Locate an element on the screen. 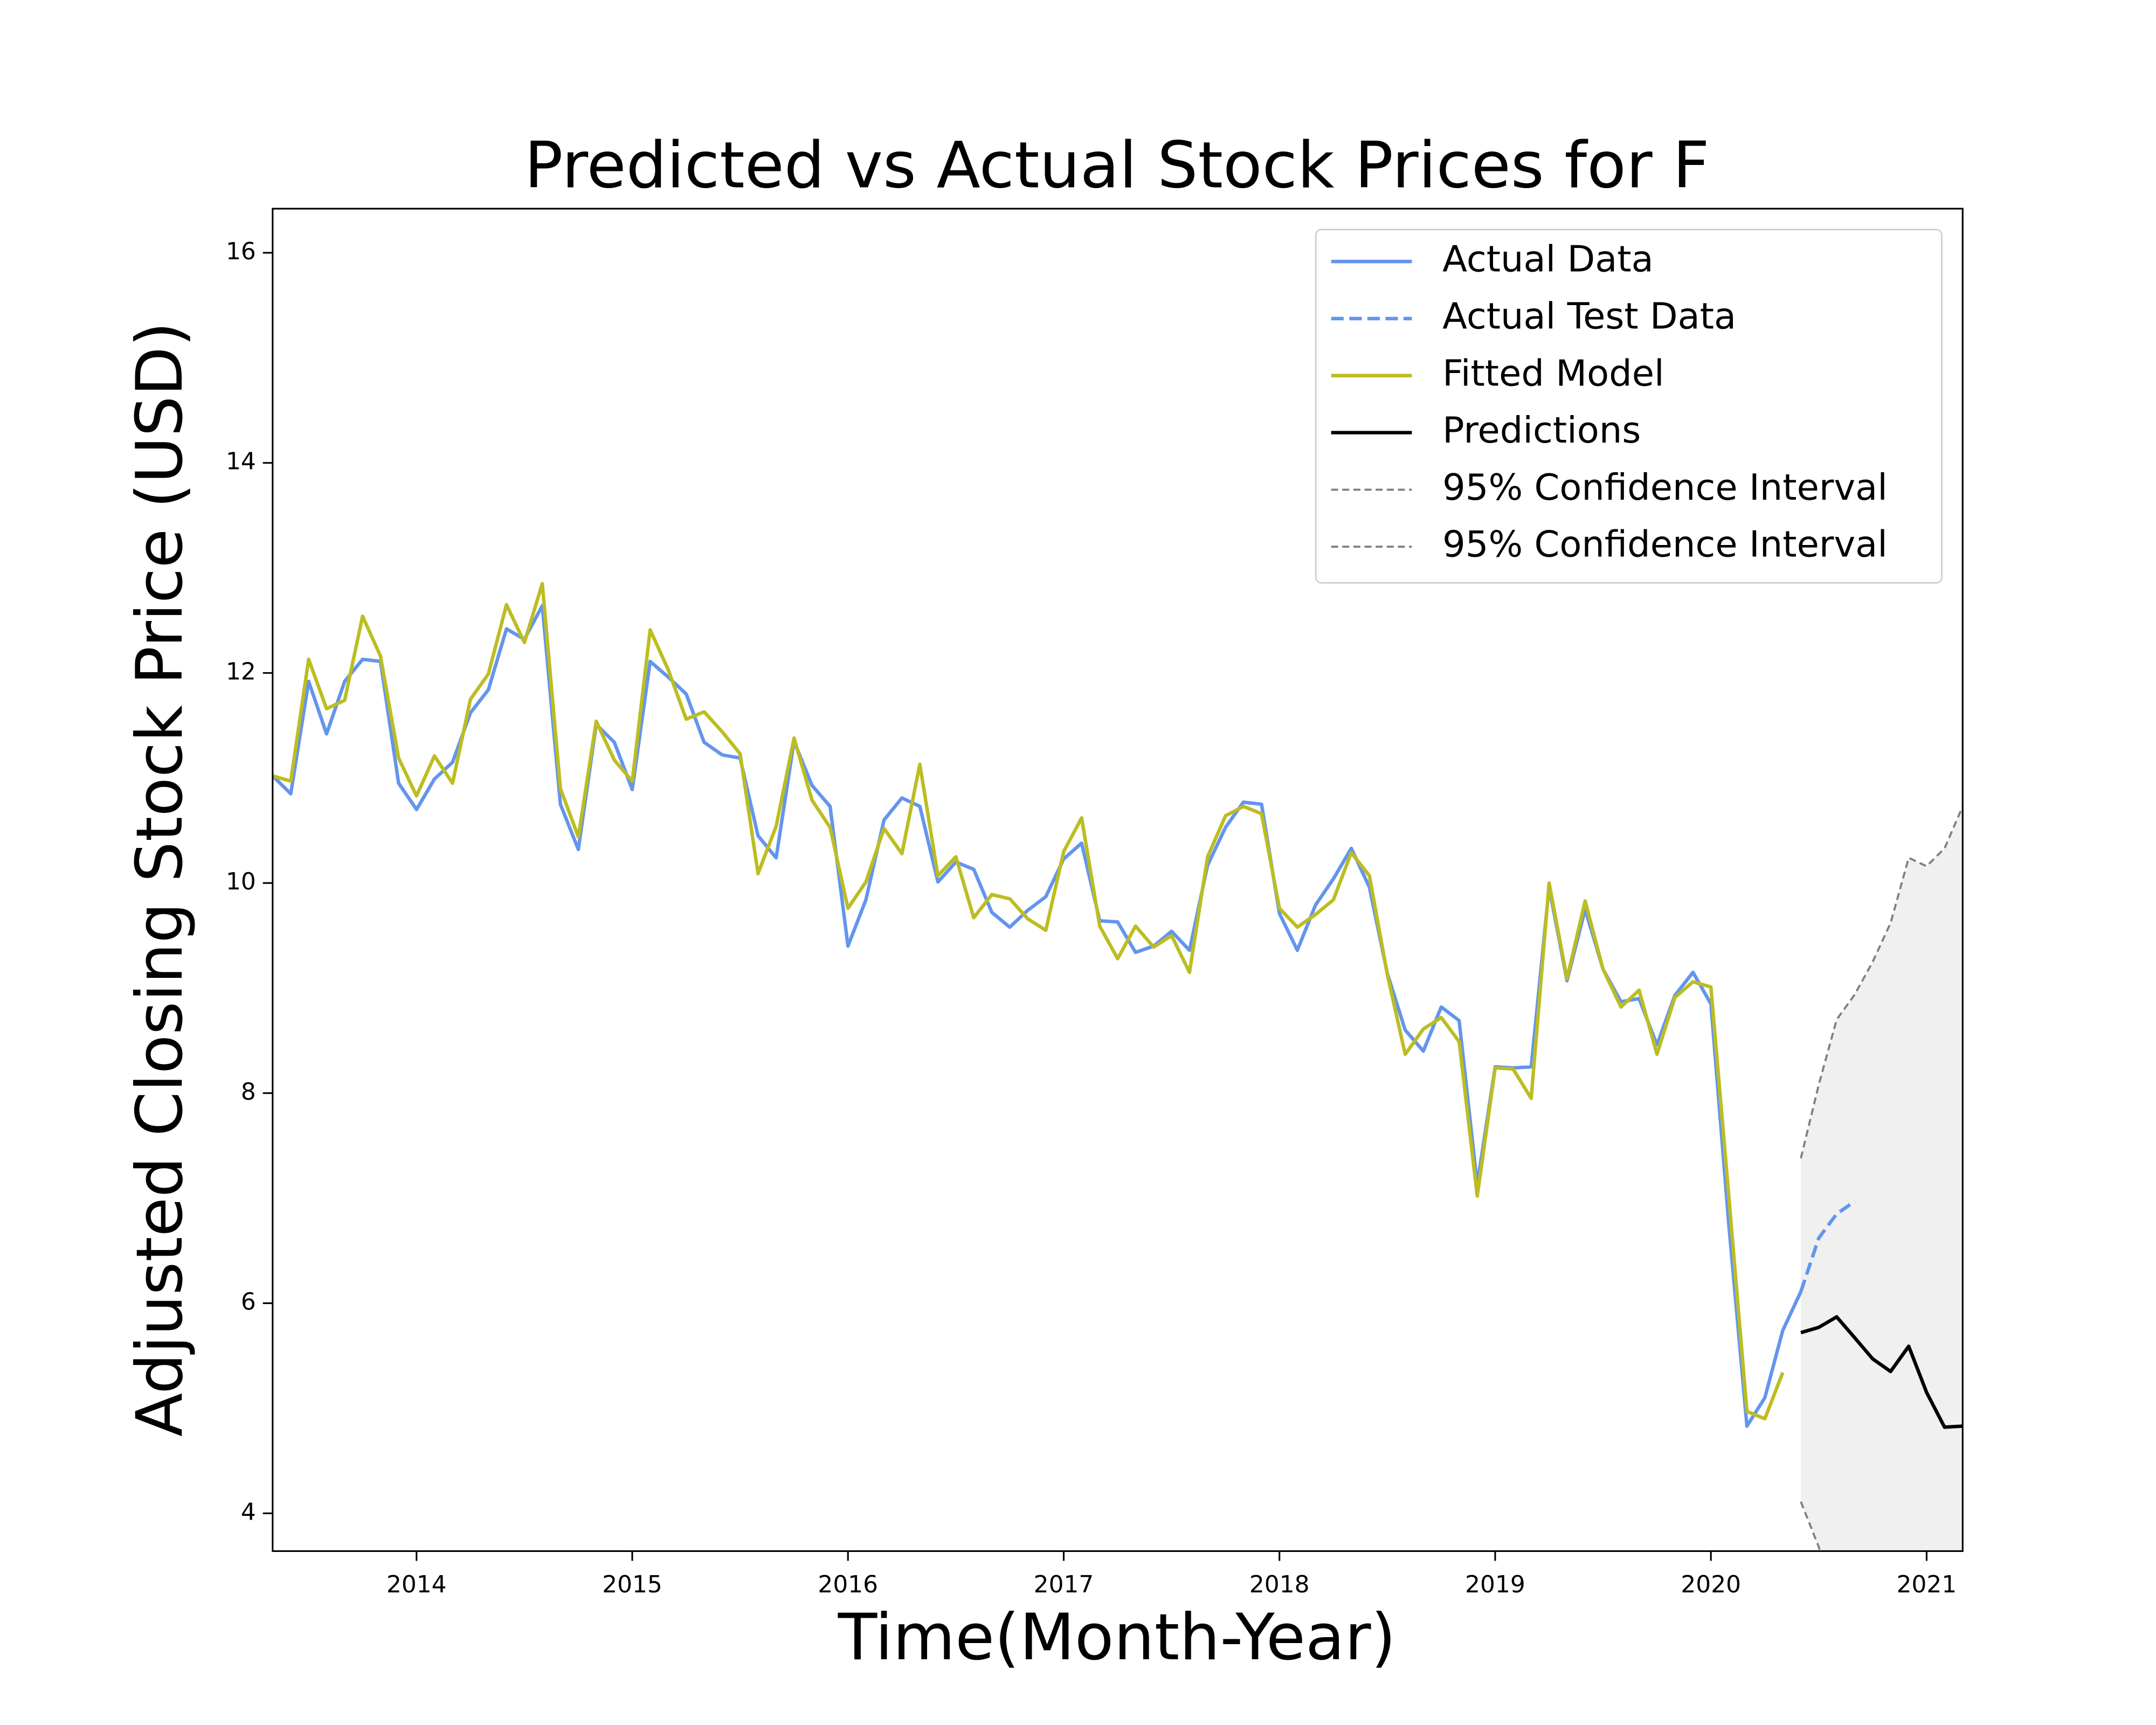 The height and width of the screenshot is (1725, 2156). y-tick-label: 12 is located at coordinates (241, 671).